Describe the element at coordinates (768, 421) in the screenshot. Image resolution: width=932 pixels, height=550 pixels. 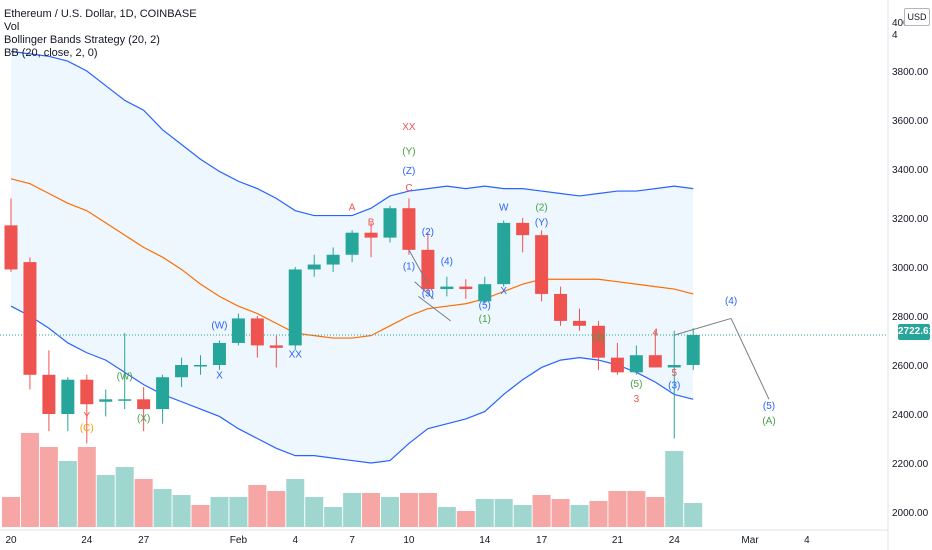
I see `wave-label: (A)` at that location.